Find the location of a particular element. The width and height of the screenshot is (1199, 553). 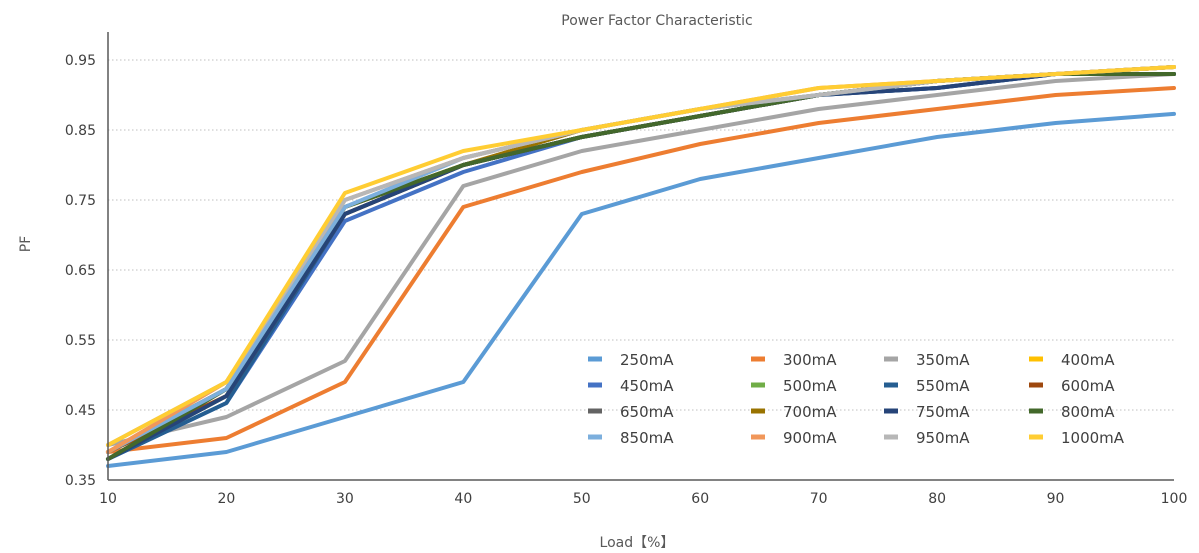

x-tick-label: 20 is located at coordinates (227, 499).